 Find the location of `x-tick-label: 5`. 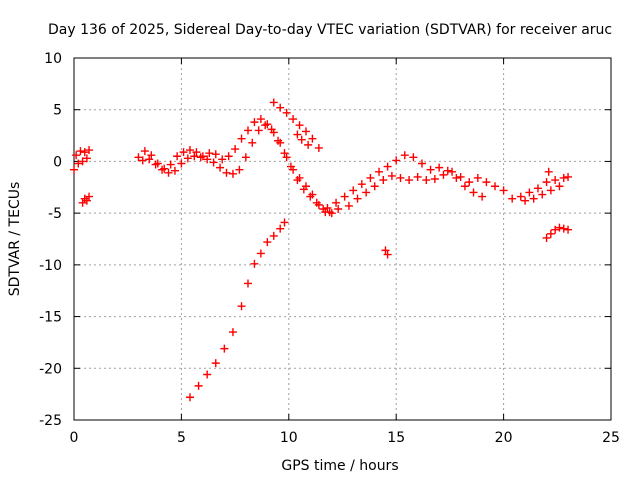

x-tick-label: 5 is located at coordinates (181, 438).